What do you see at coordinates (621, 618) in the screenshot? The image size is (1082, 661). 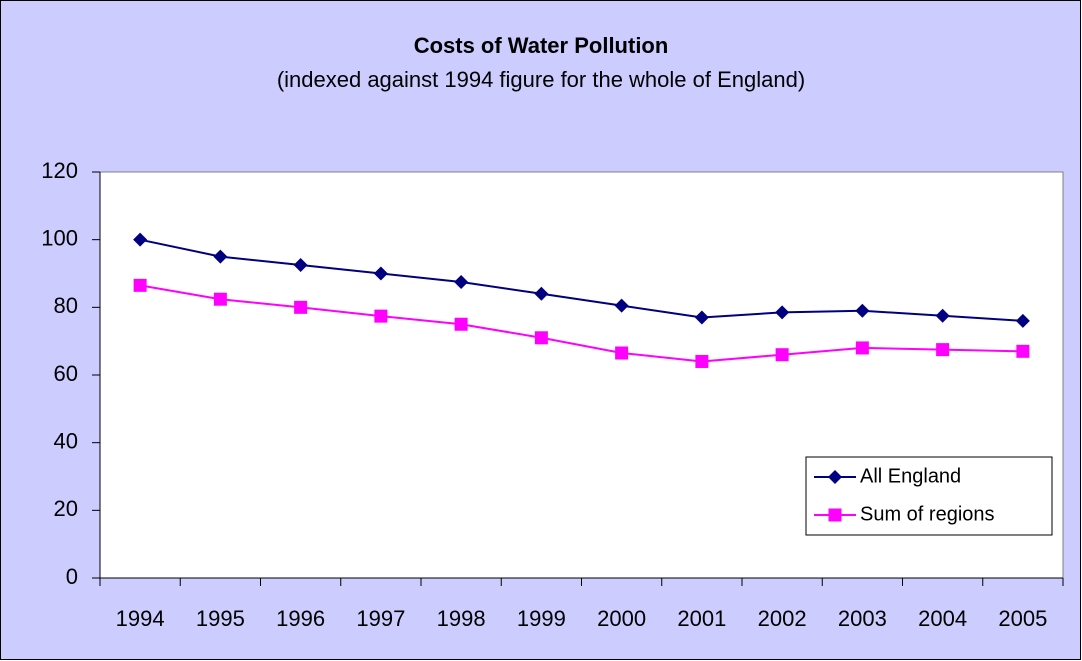 I see `x-tick-label: 2000` at bounding box center [621, 618].